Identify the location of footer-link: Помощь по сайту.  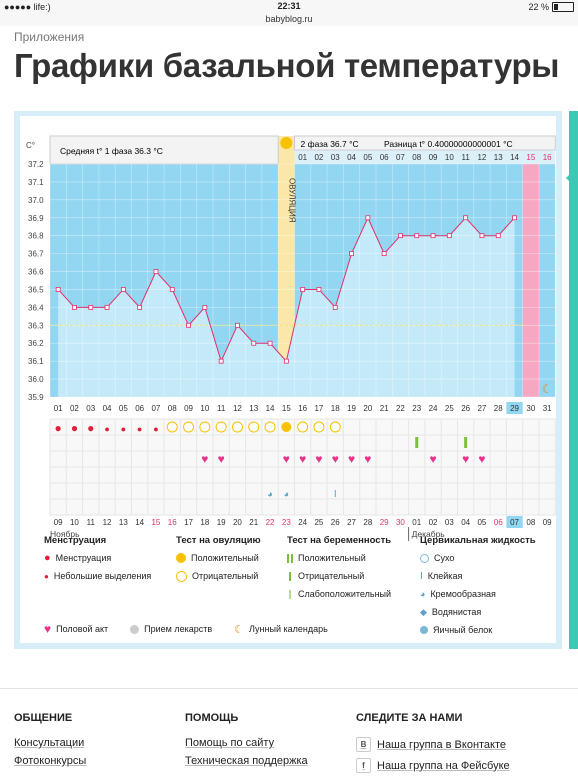
(230, 743).